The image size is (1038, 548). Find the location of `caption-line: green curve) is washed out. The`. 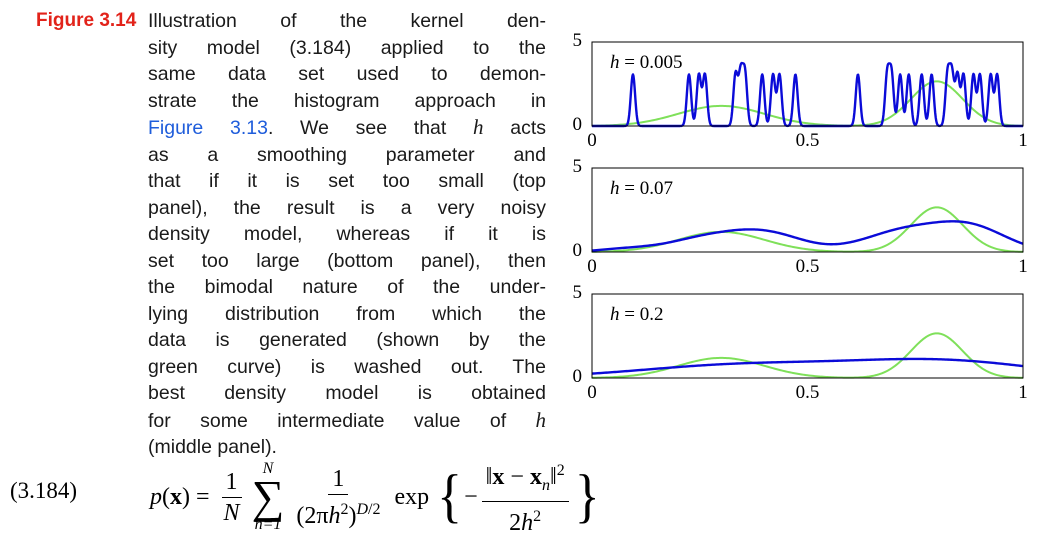

caption-line: green curve) is washed out. The is located at coordinates (347, 366).